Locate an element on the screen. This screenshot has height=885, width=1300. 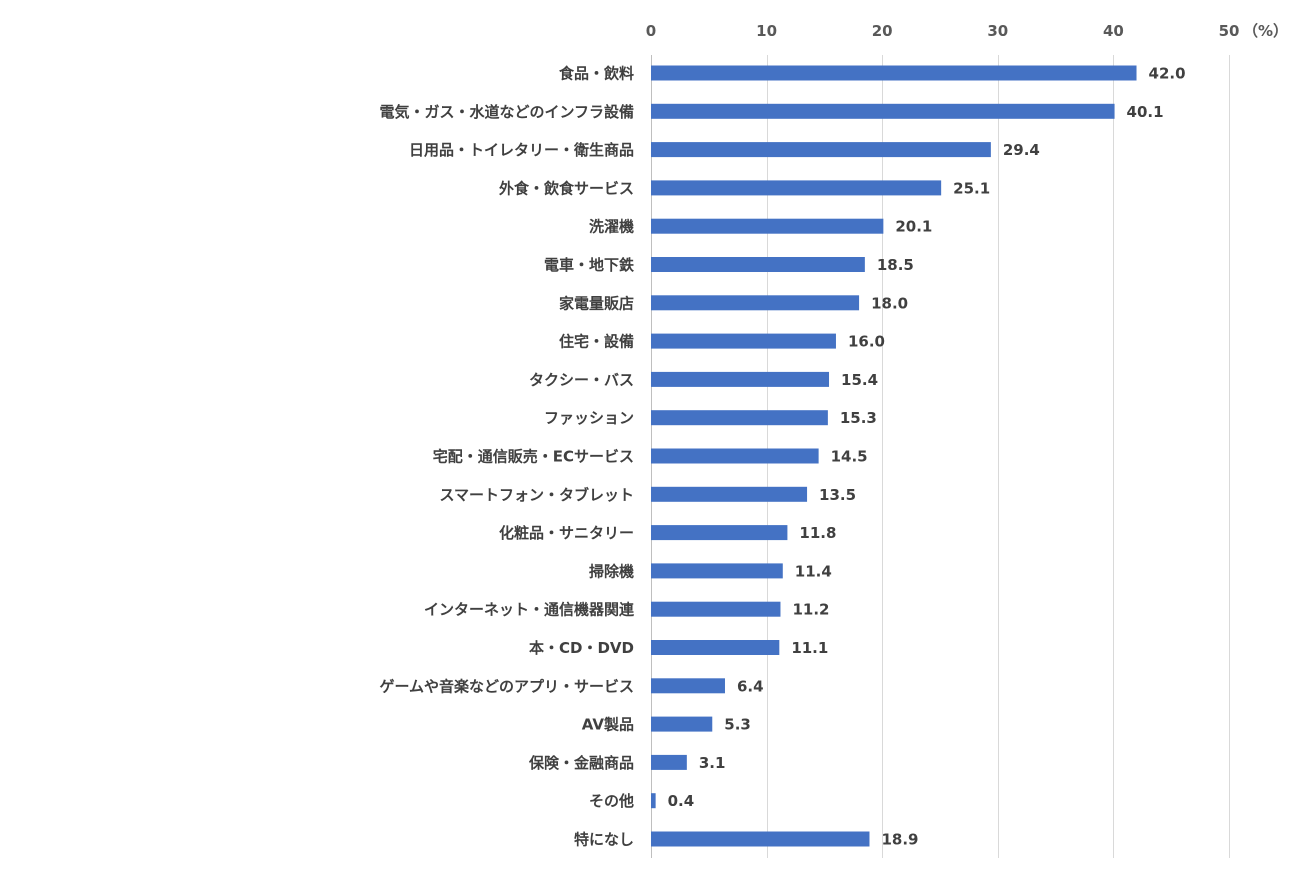
value-label: 0.4 is located at coordinates (681, 801).